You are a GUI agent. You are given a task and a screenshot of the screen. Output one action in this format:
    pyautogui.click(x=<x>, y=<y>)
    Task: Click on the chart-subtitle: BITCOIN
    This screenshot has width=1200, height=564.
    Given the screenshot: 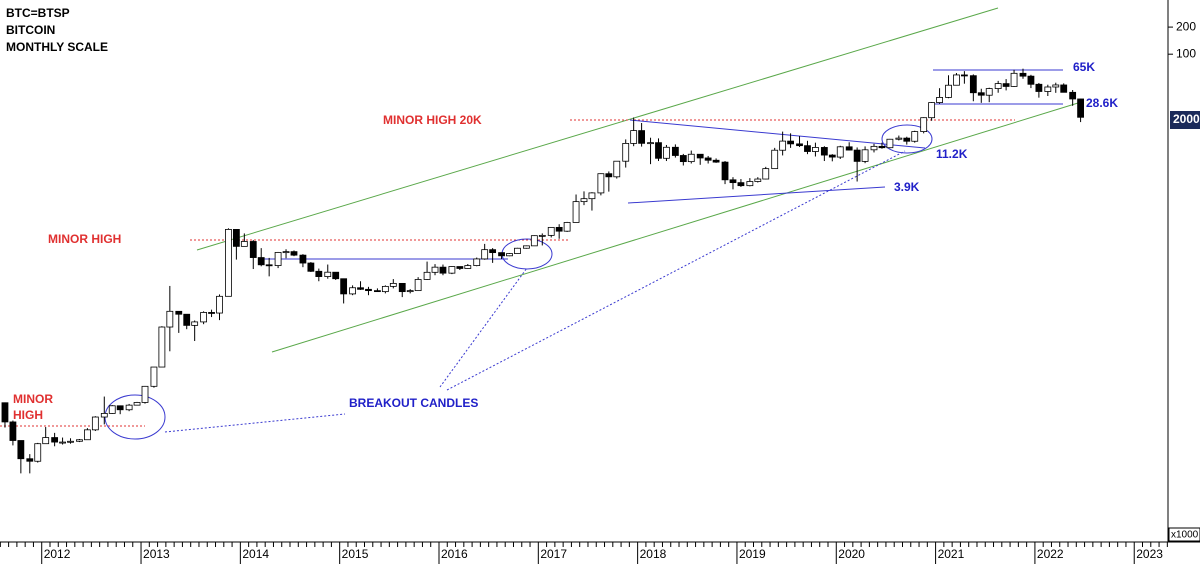 What is the action you would take?
    pyautogui.click(x=30, y=30)
    